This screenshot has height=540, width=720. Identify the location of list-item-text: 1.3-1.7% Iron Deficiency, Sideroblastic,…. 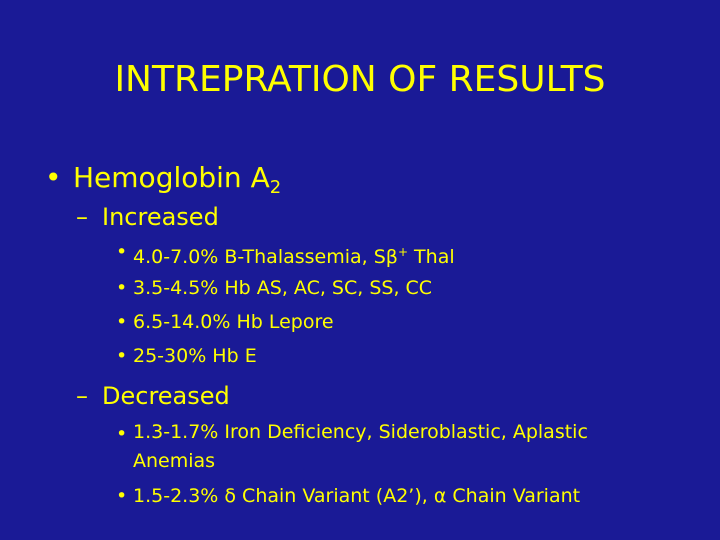
(360, 446).